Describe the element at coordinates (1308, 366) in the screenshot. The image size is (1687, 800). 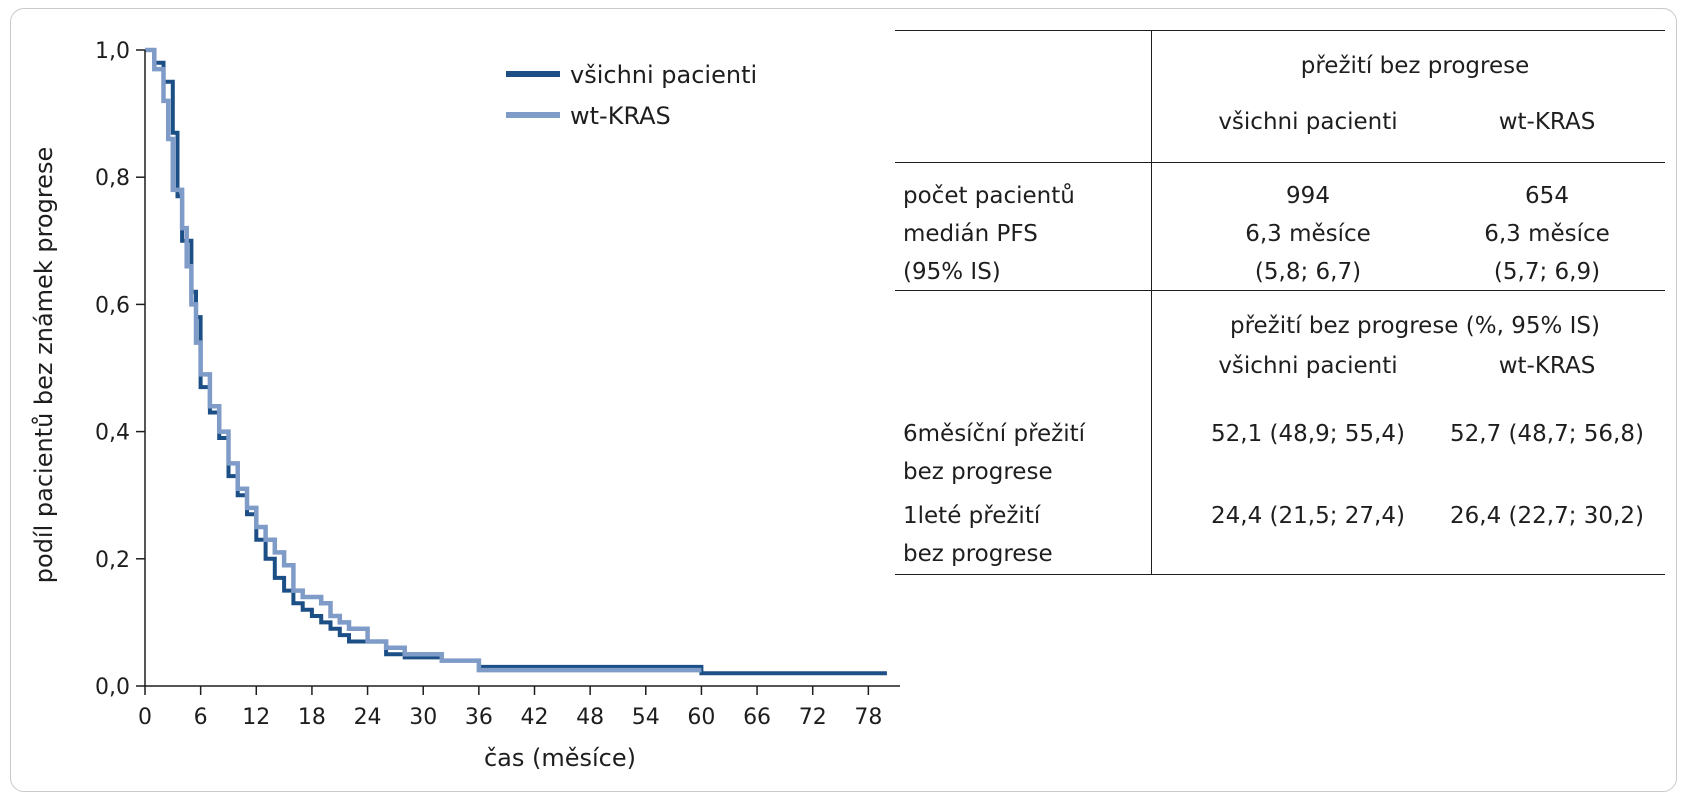
I see `col-header-all-2: všichni pacienti` at that location.